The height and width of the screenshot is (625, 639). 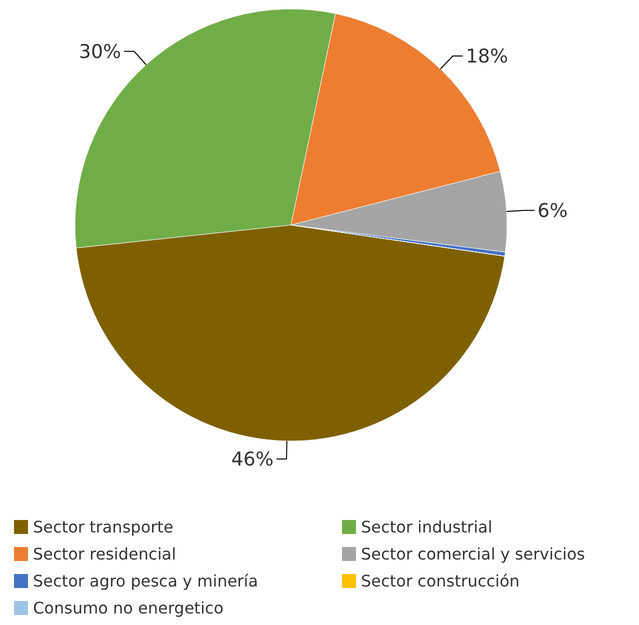 What do you see at coordinates (145, 581) in the screenshot?
I see `legend-label: Sector agro pesca y minería` at bounding box center [145, 581].